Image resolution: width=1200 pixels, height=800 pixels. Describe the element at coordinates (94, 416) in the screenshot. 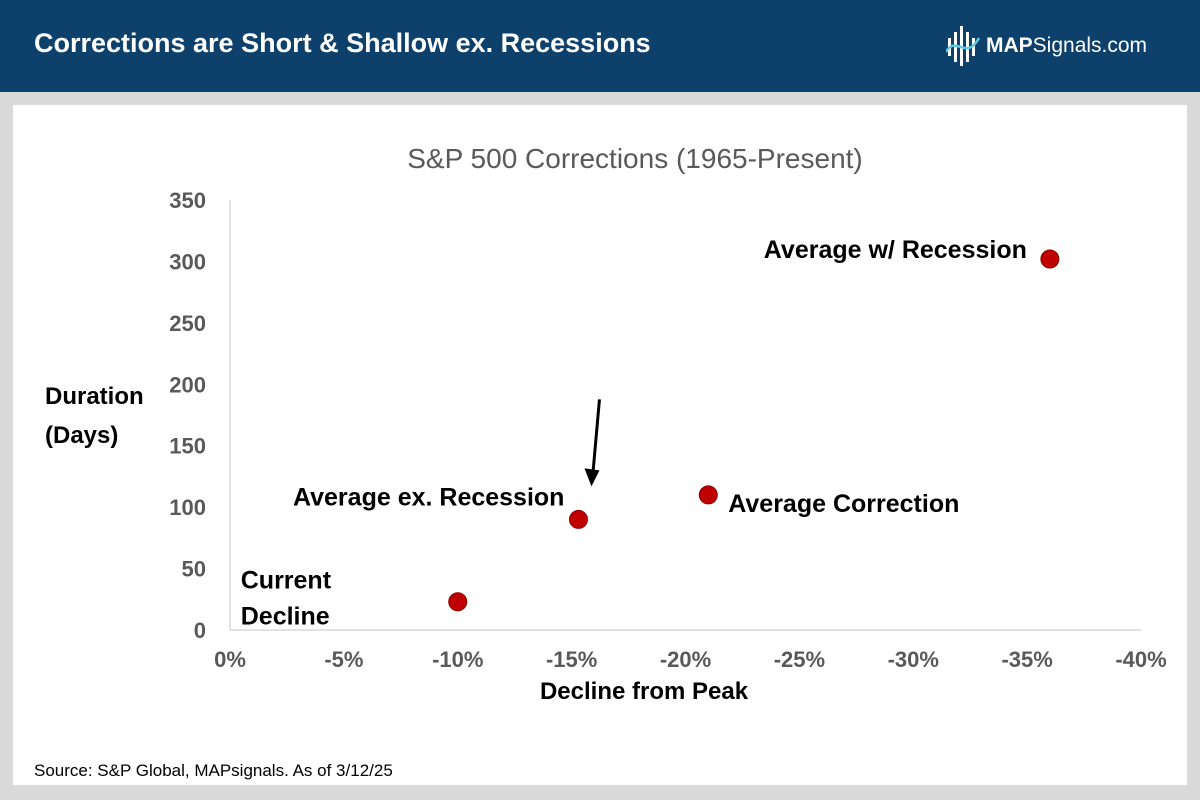

I see `y-axis-label: Duration (Days)` at that location.